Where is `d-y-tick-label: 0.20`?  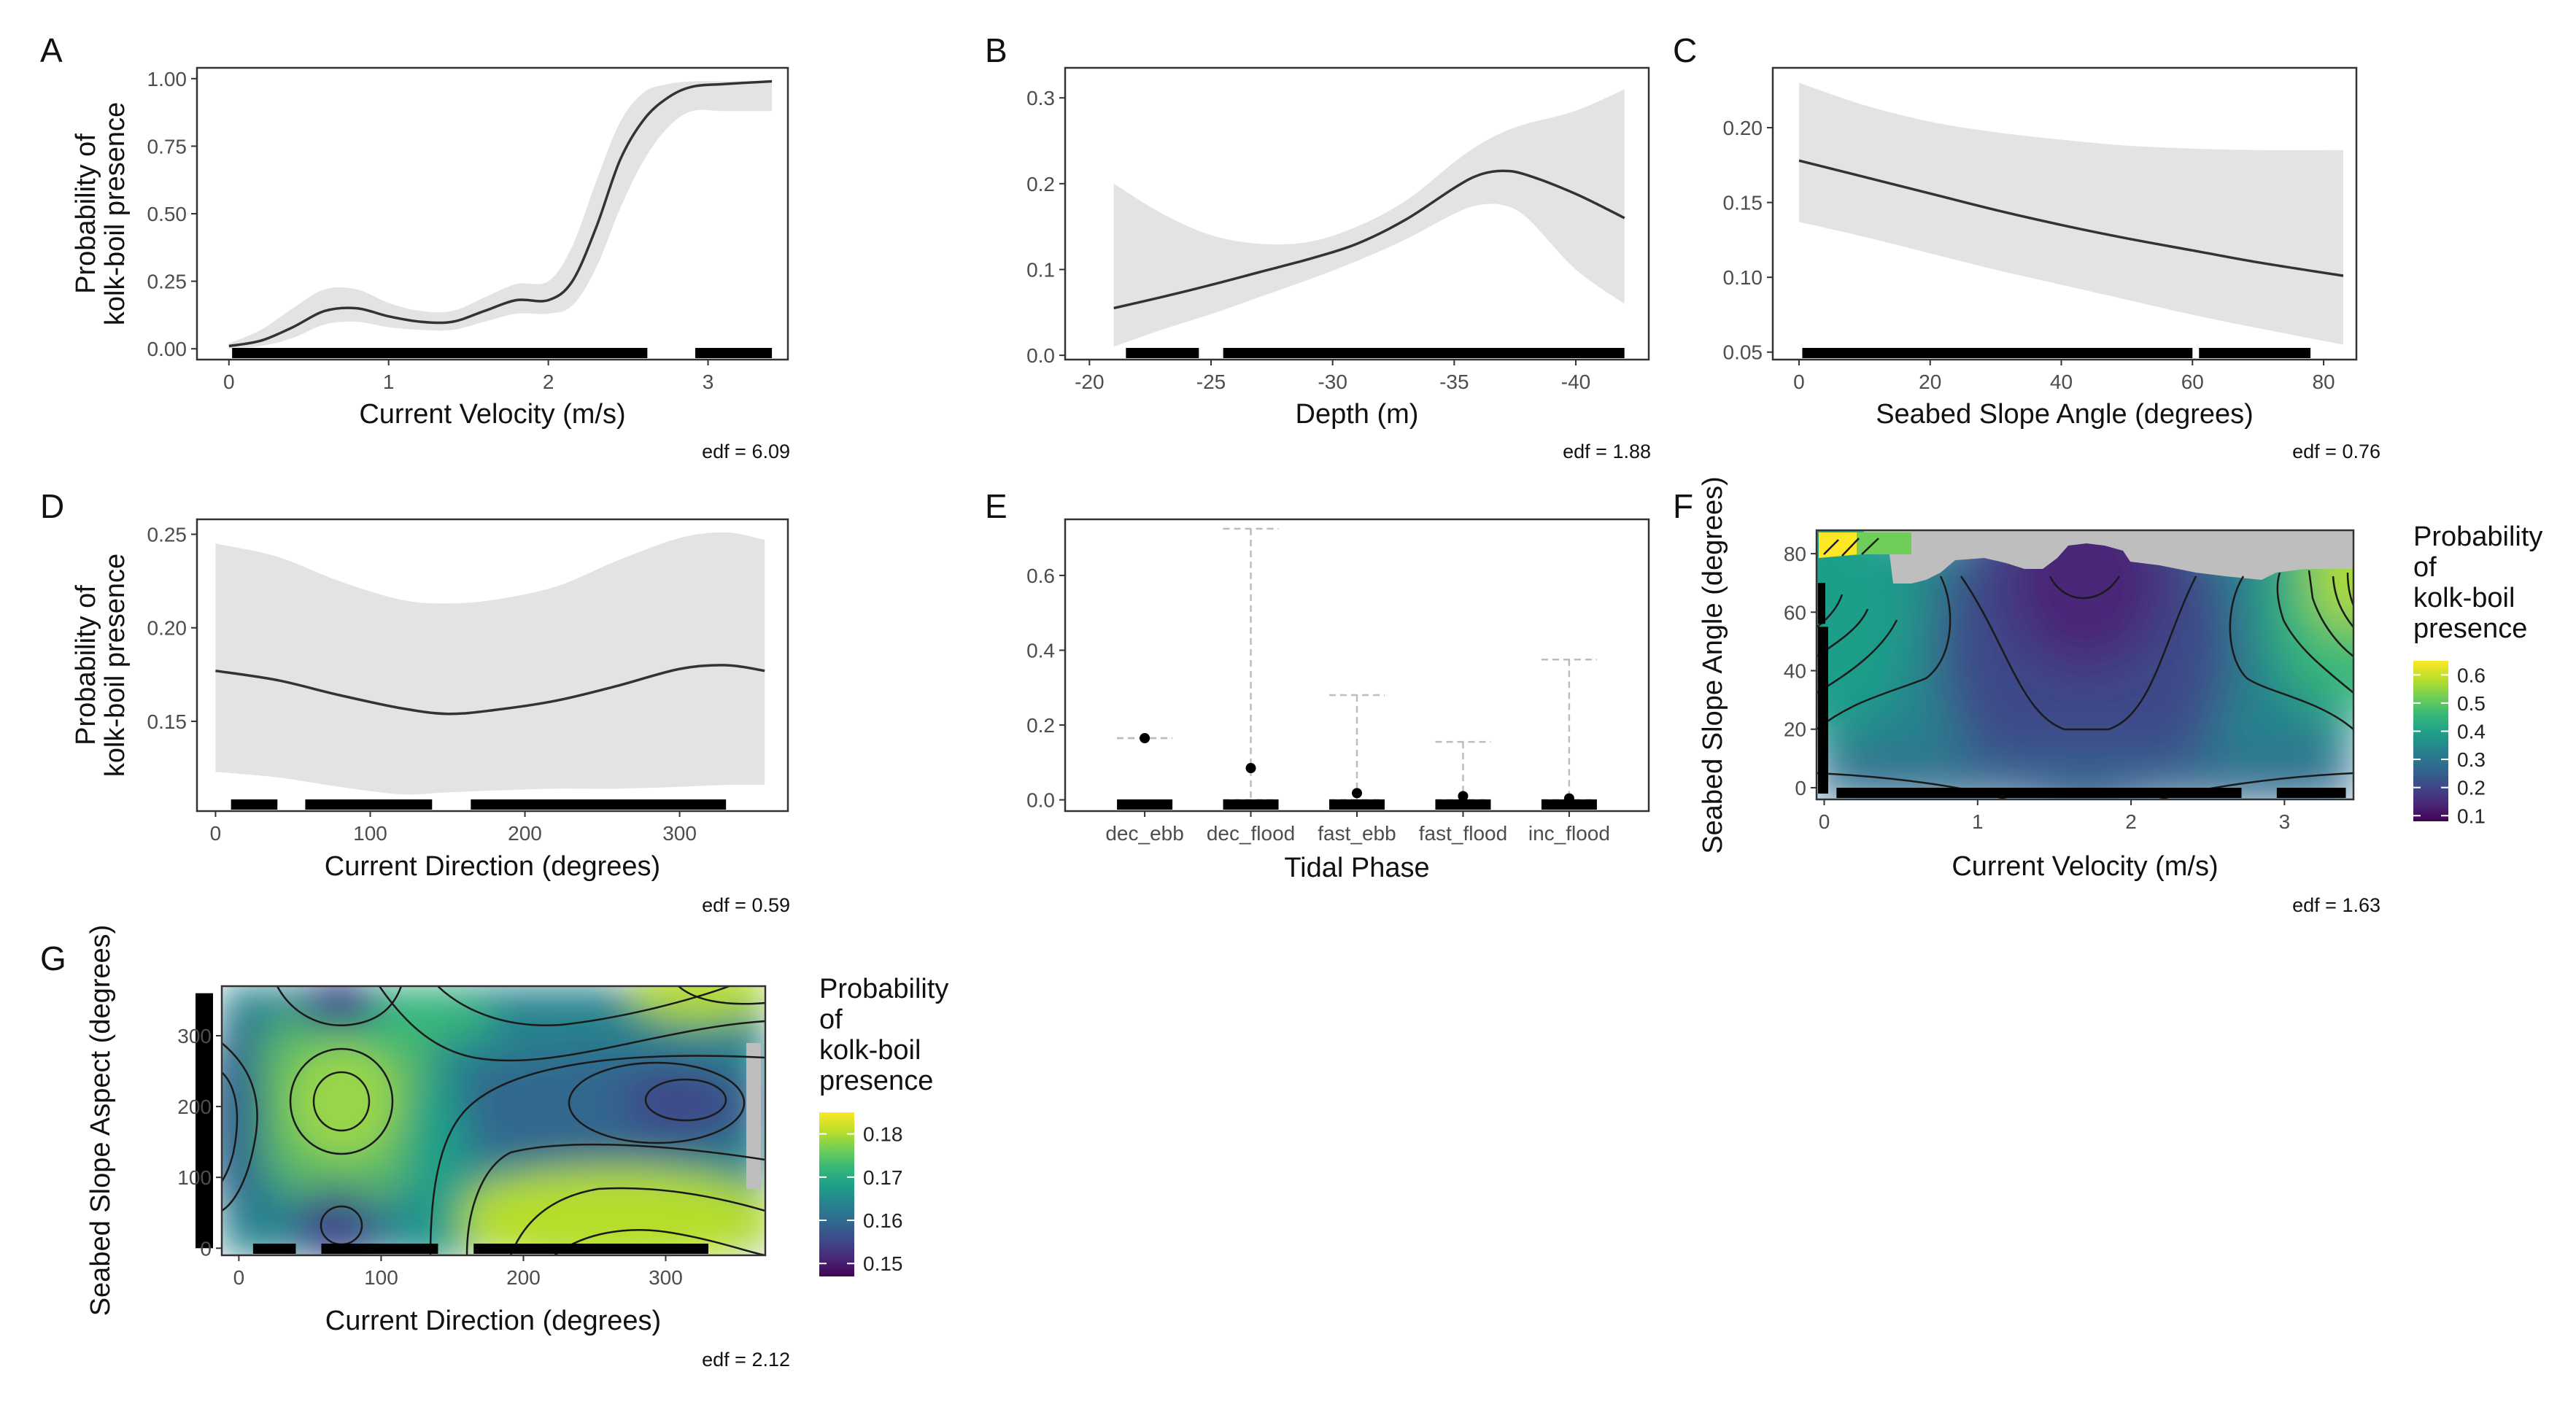 d-y-tick-label: 0.20 is located at coordinates (167, 628).